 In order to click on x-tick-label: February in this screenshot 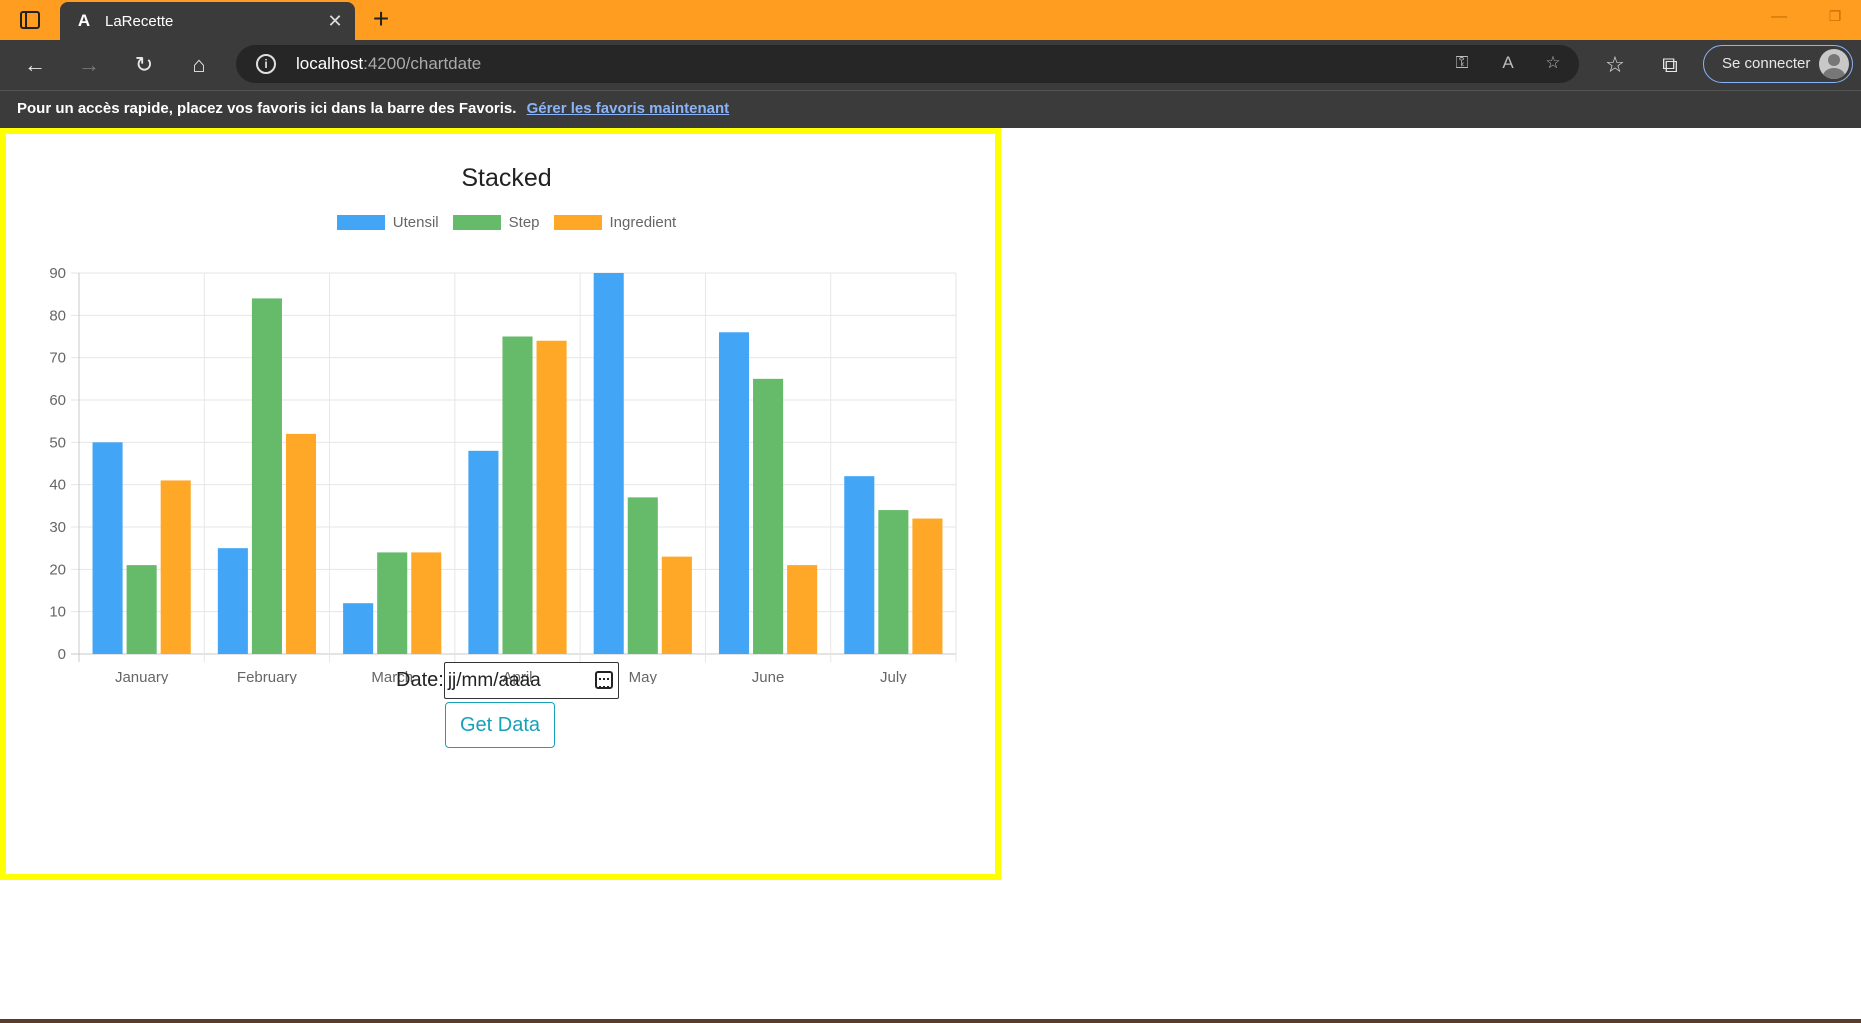, I will do `click(267, 676)`.